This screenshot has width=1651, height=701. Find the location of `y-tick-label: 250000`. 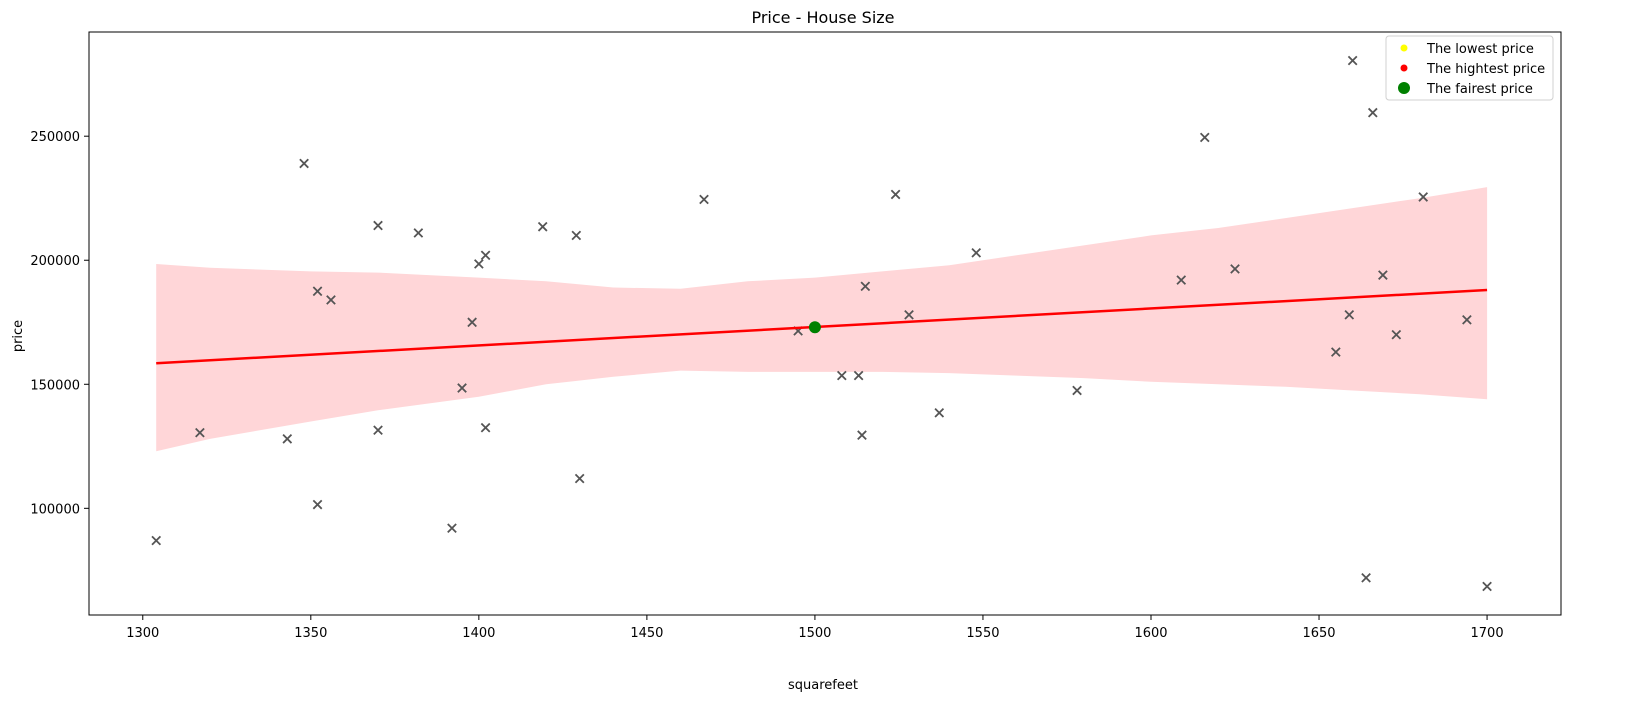

y-tick-label: 250000 is located at coordinates (55, 137).